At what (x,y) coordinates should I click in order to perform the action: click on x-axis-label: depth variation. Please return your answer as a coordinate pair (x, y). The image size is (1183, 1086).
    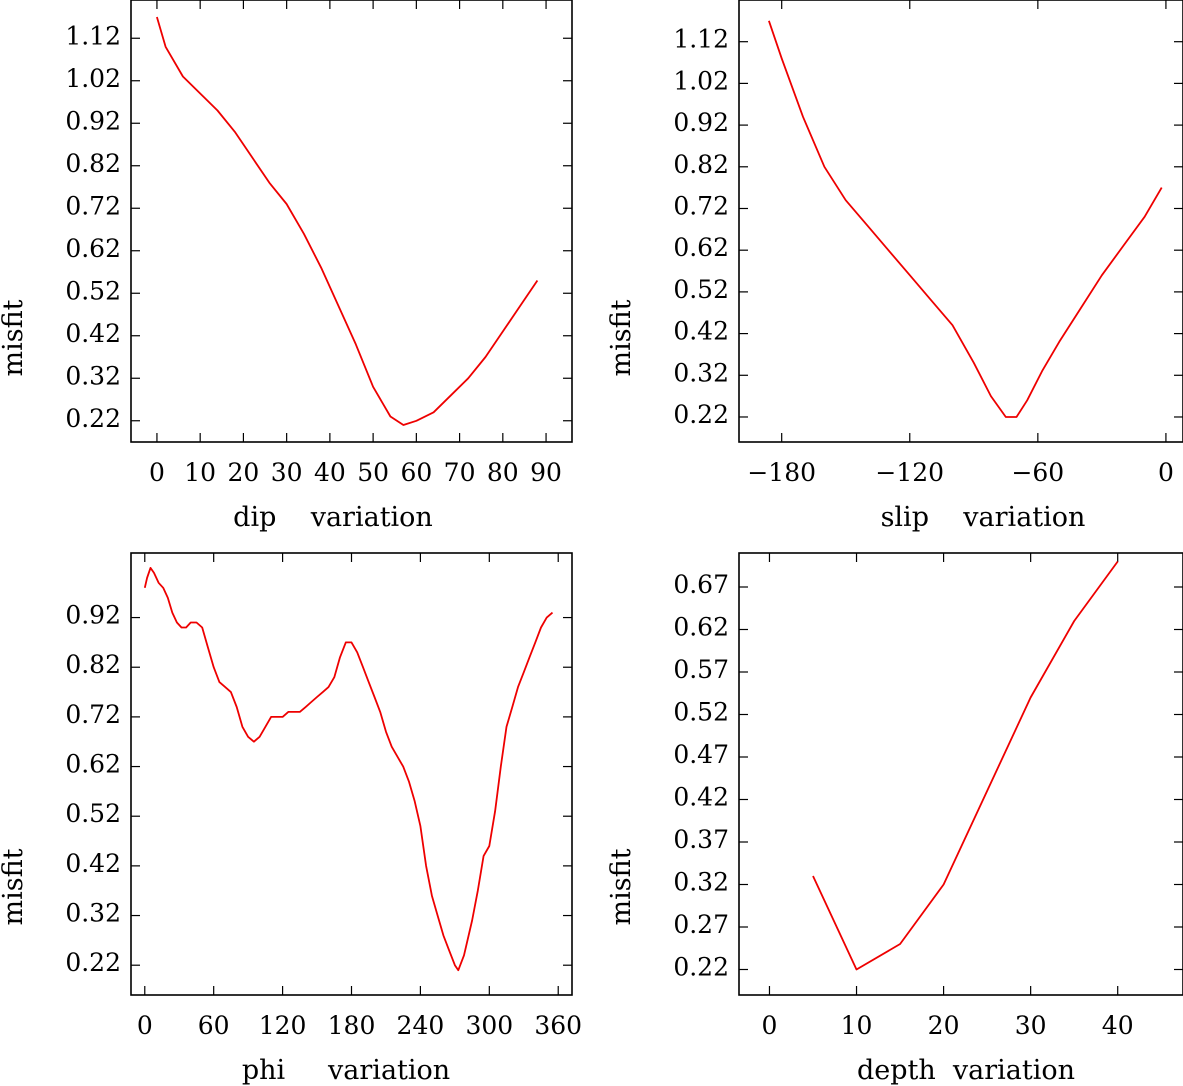
    Looking at the image, I should click on (966, 1070).